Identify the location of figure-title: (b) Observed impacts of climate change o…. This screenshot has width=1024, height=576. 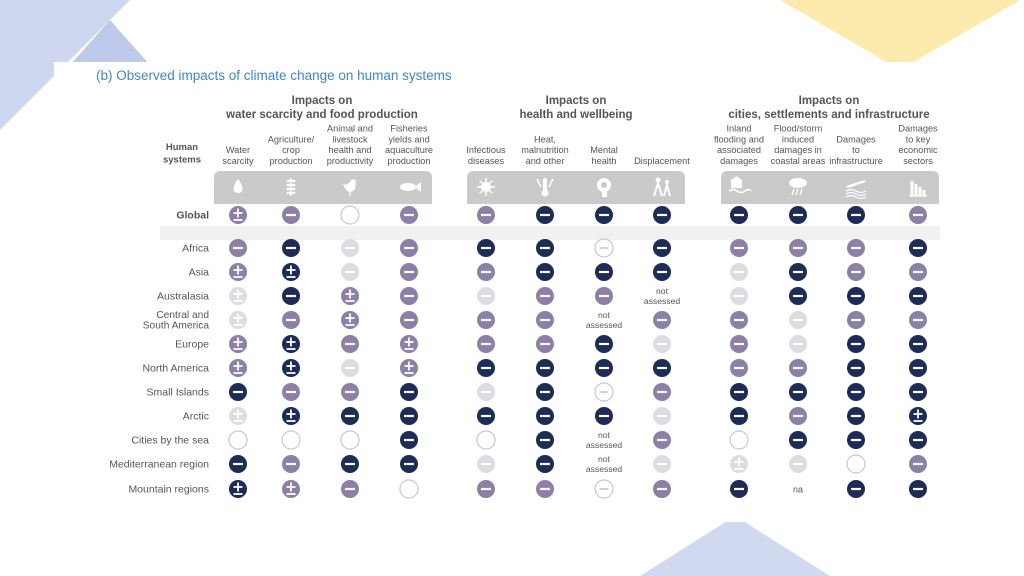
(274, 75).